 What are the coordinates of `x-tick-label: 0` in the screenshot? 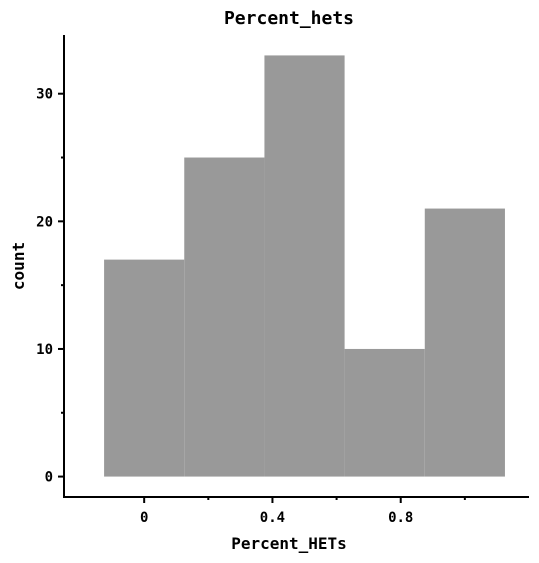 It's located at (144, 518).